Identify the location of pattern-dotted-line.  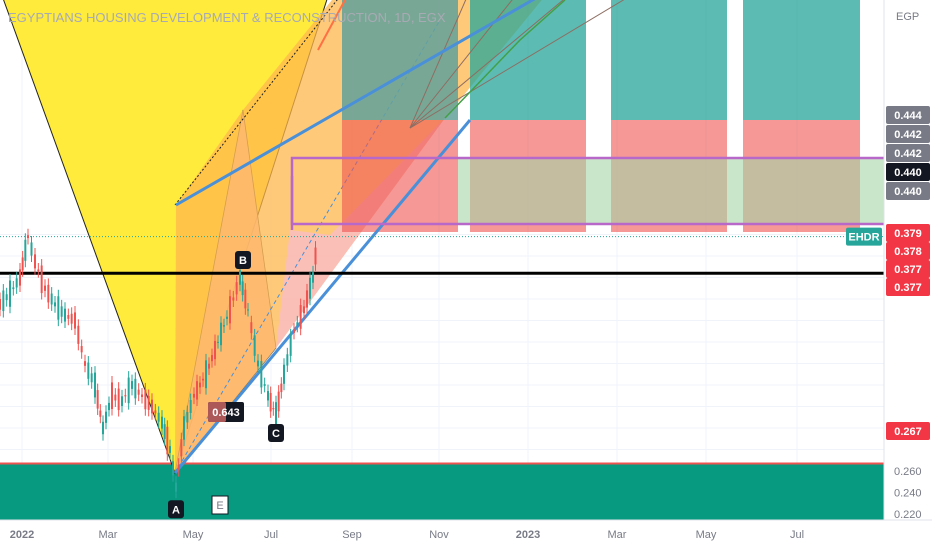
(256, 103).